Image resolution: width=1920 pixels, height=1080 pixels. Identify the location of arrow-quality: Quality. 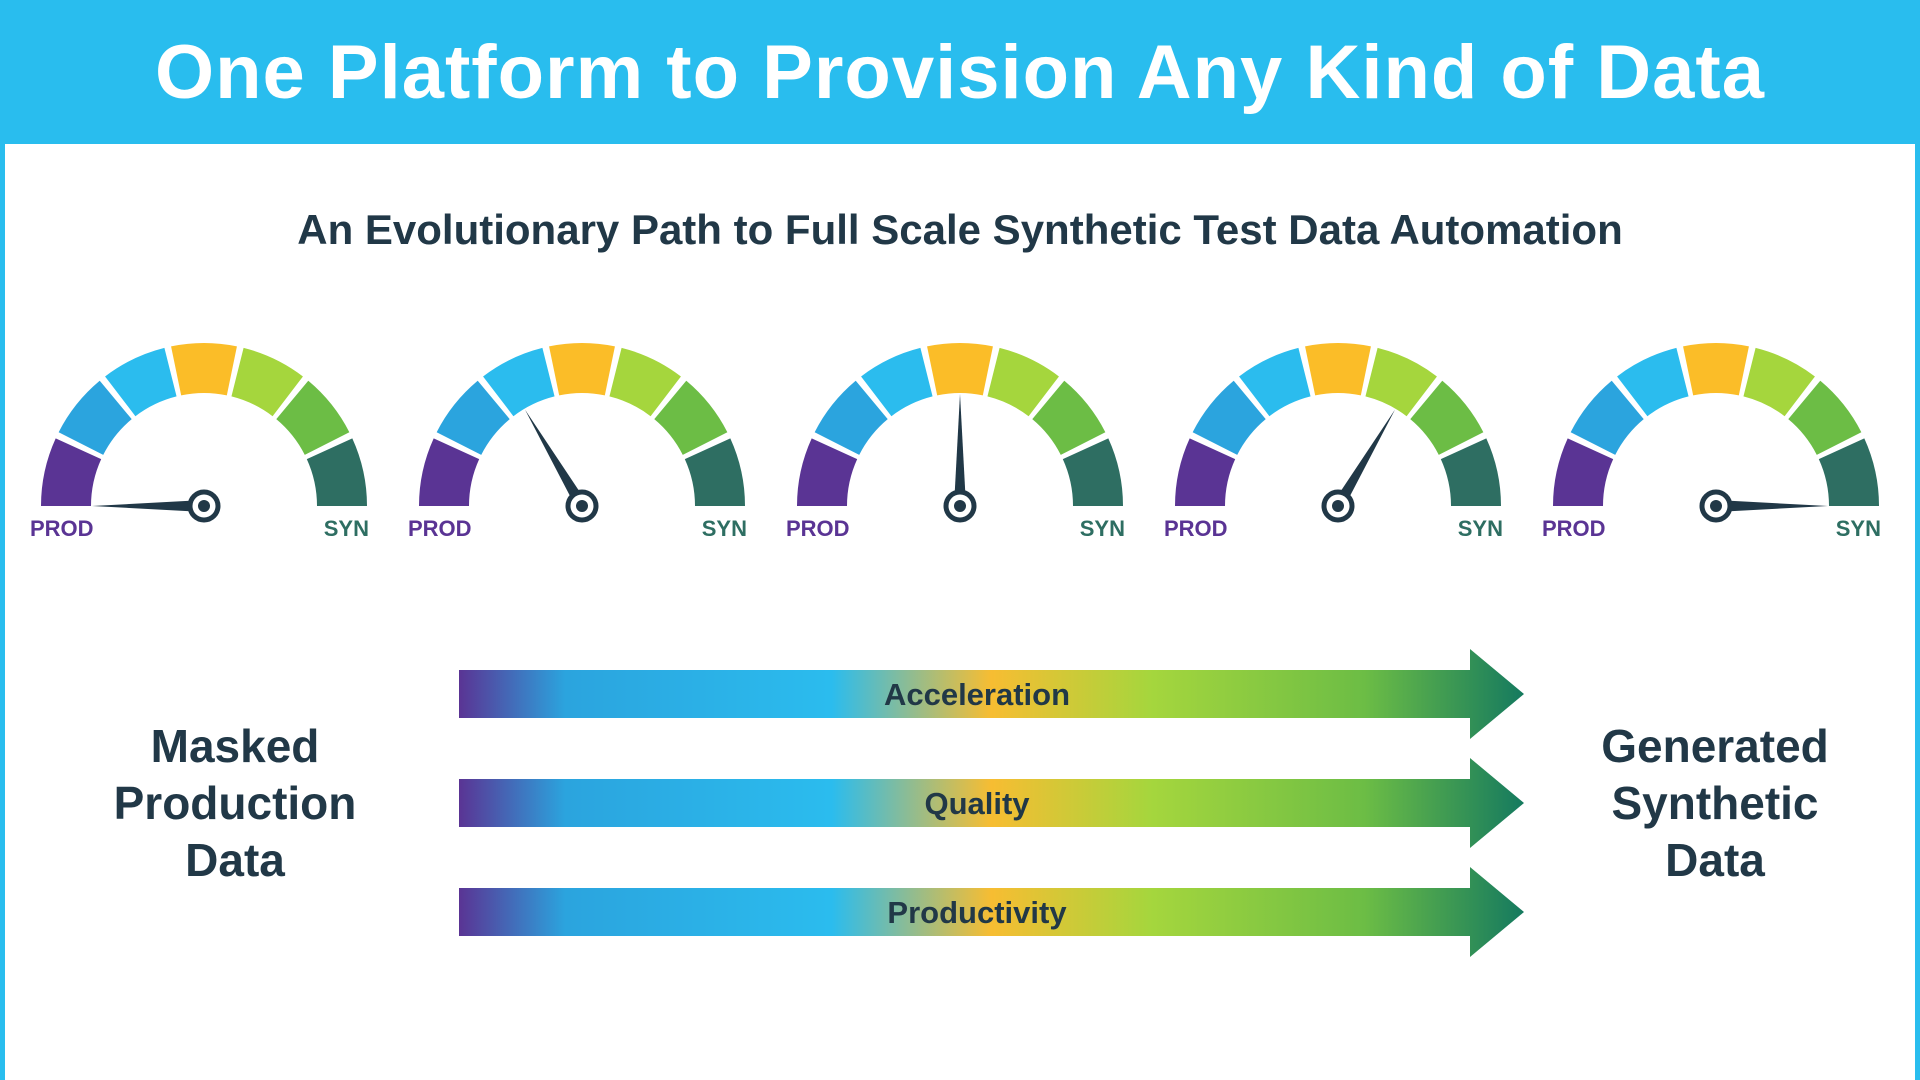
(991, 803).